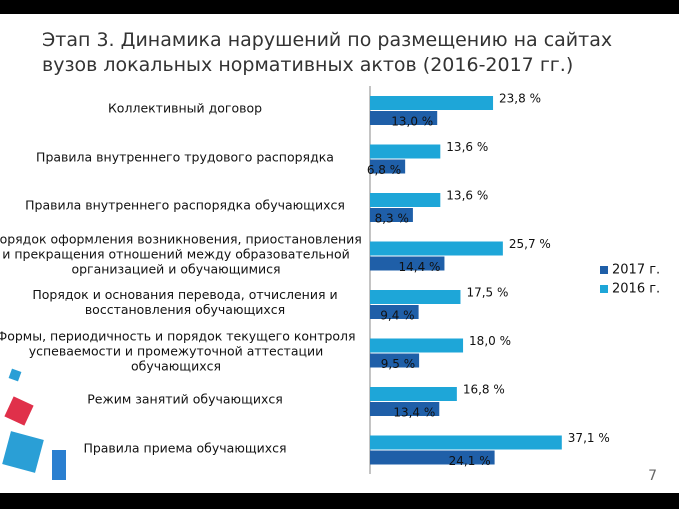  What do you see at coordinates (339, 501) in the screenshot?
I see `bottom-band` at bounding box center [339, 501].